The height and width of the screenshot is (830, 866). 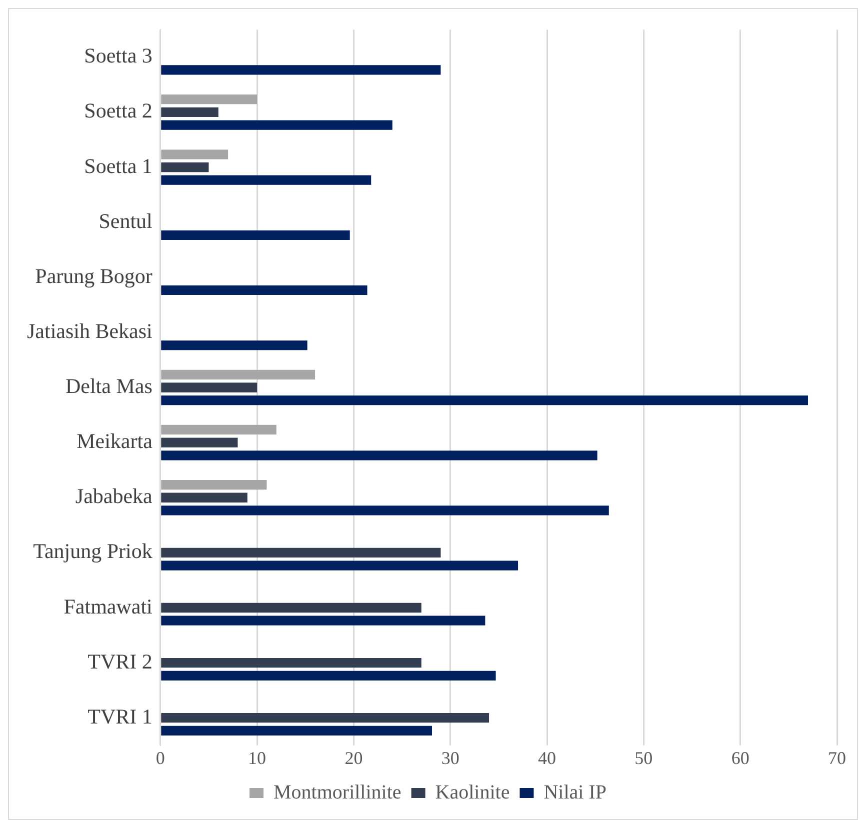 What do you see at coordinates (89, 330) in the screenshot?
I see `y-tick-label: Jatiasih Bekasi` at bounding box center [89, 330].